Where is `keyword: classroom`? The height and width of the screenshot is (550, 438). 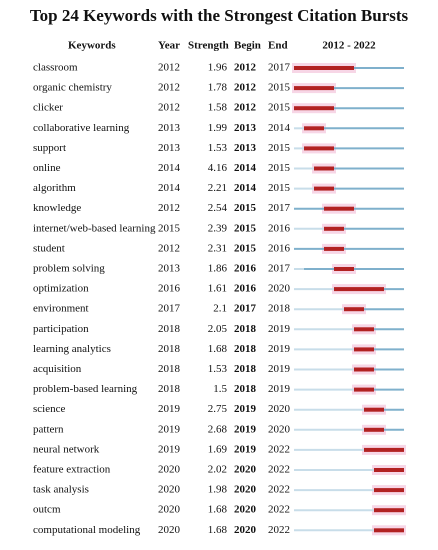
keyword: classroom is located at coordinates (55, 68).